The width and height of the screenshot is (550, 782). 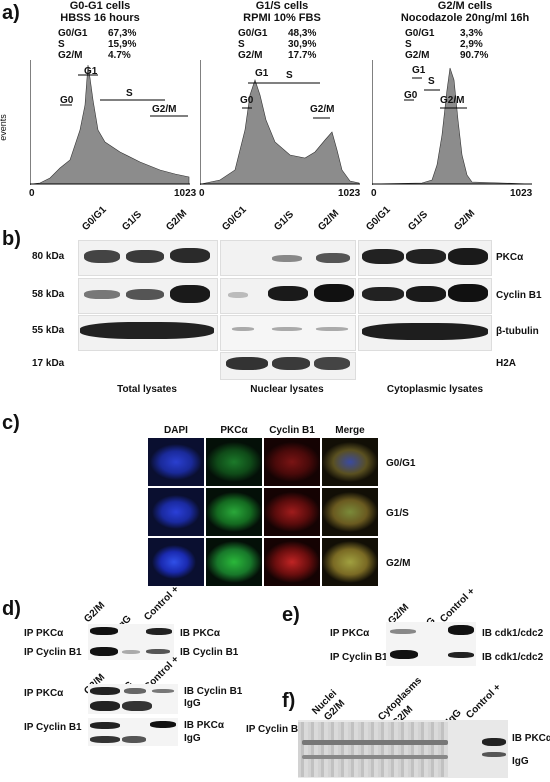 I want to click on panel-f-letter: f), so click(x=289, y=701).